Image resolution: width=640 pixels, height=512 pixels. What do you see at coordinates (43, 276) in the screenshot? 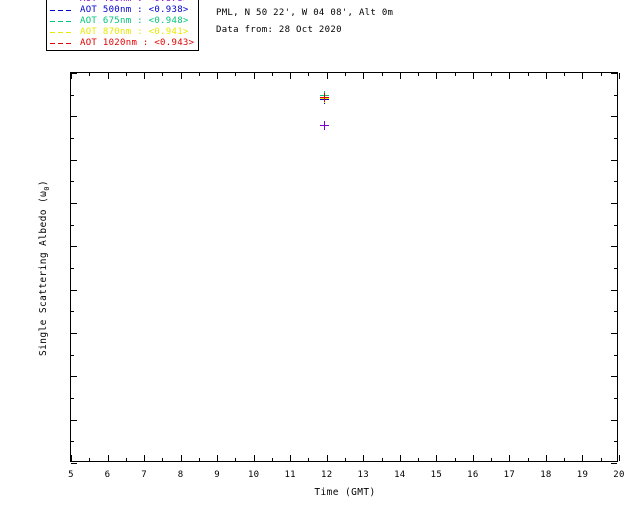
I see `y-axis-title-text: Single Scattering Albedo (` at bounding box center [43, 276].